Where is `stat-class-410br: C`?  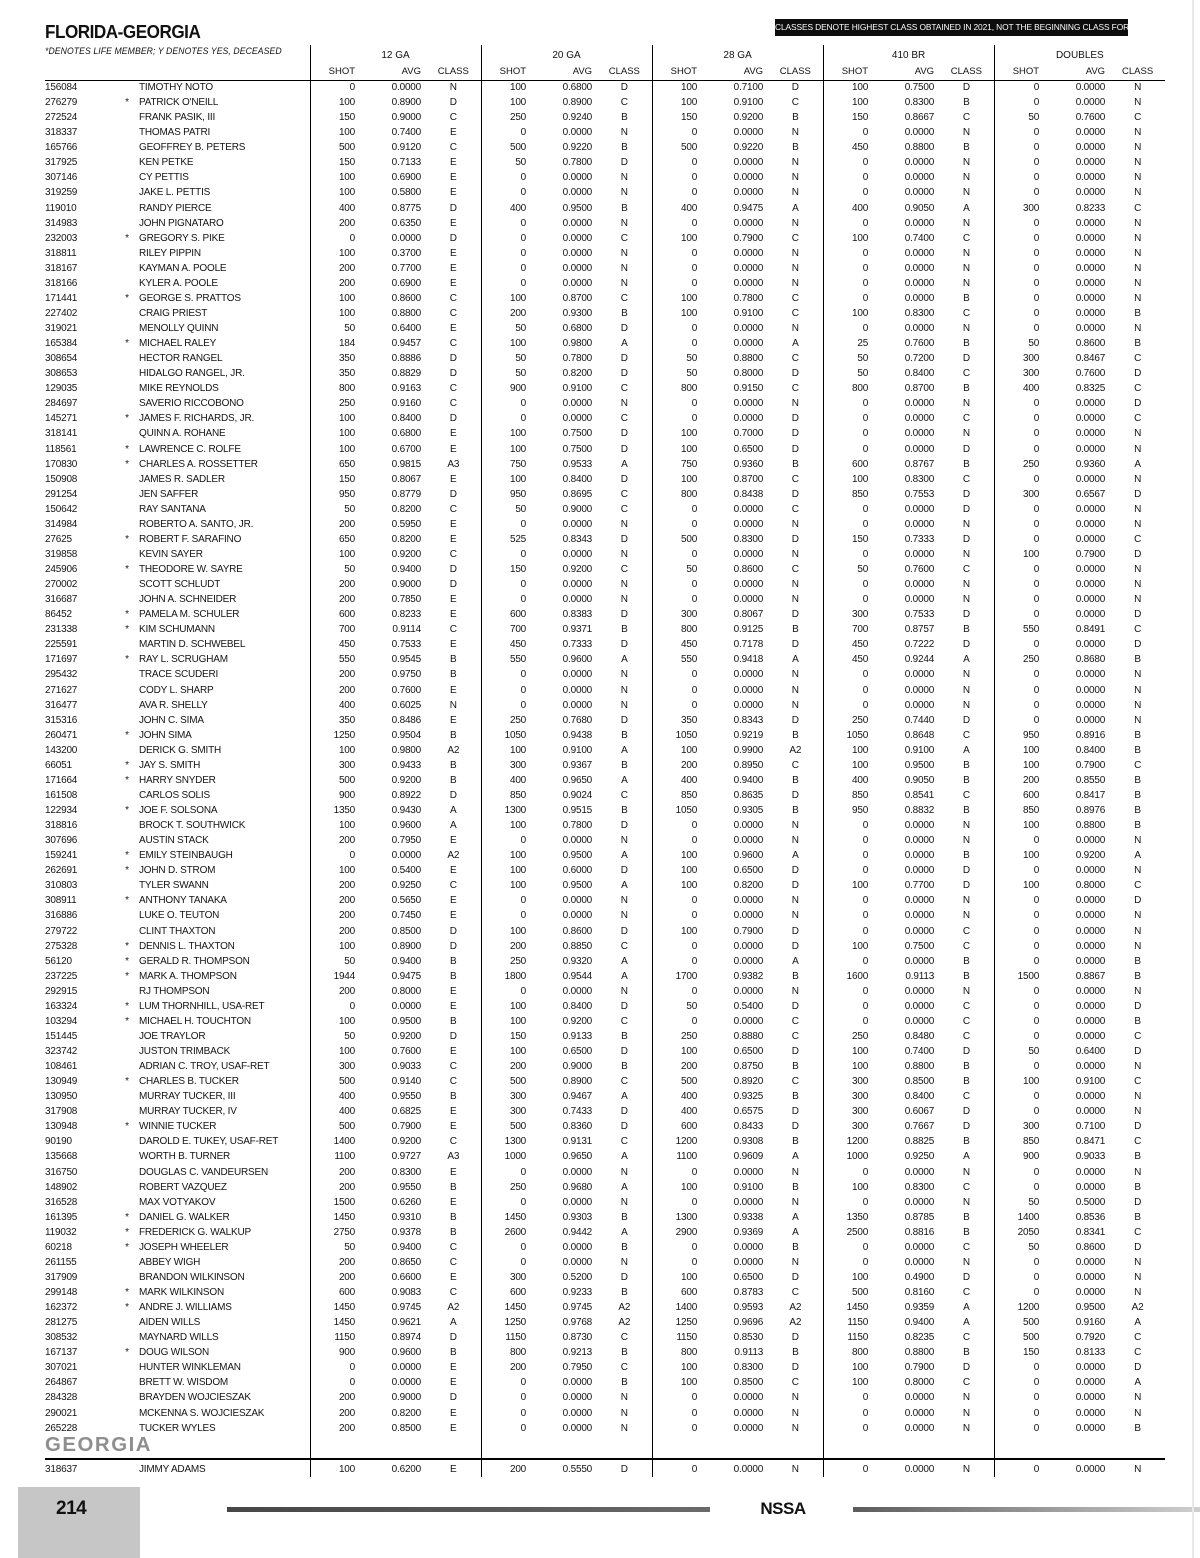 stat-class-410br: C is located at coordinates (966, 1006).